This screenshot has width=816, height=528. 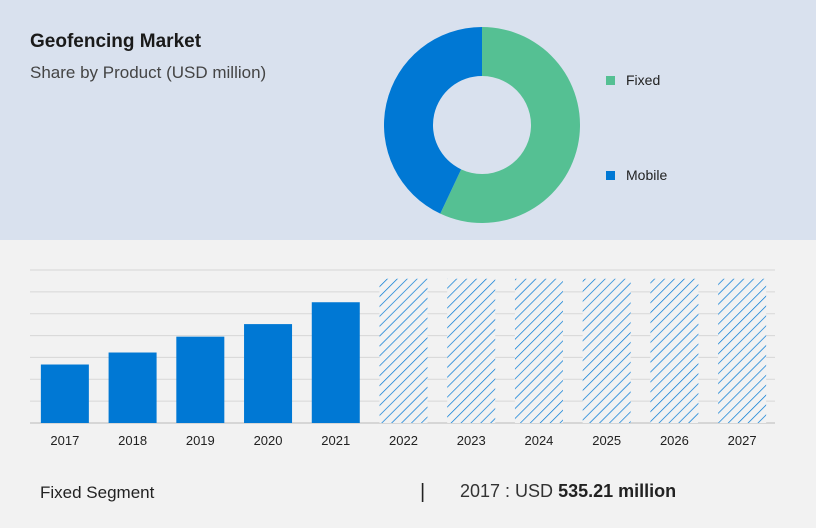 I want to click on x-tick-label-2019: 2019, so click(x=200, y=440).